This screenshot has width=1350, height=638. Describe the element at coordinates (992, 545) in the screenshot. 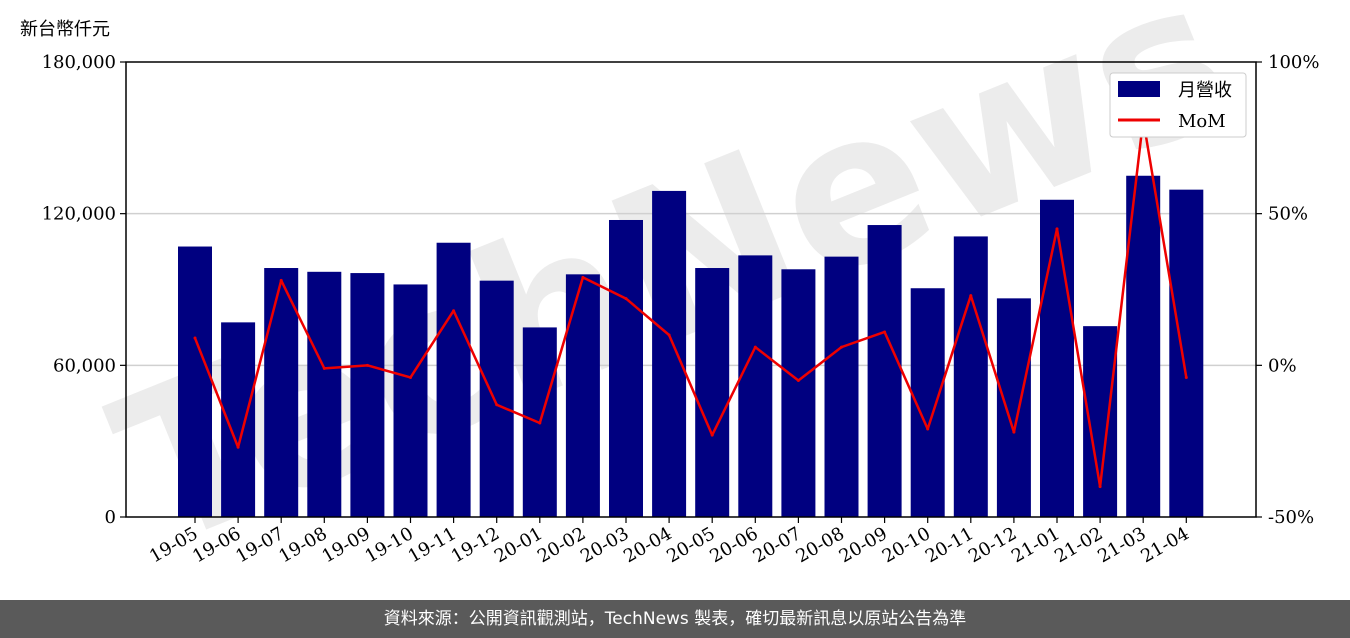

I see `x-tick-label: 20-12` at that location.